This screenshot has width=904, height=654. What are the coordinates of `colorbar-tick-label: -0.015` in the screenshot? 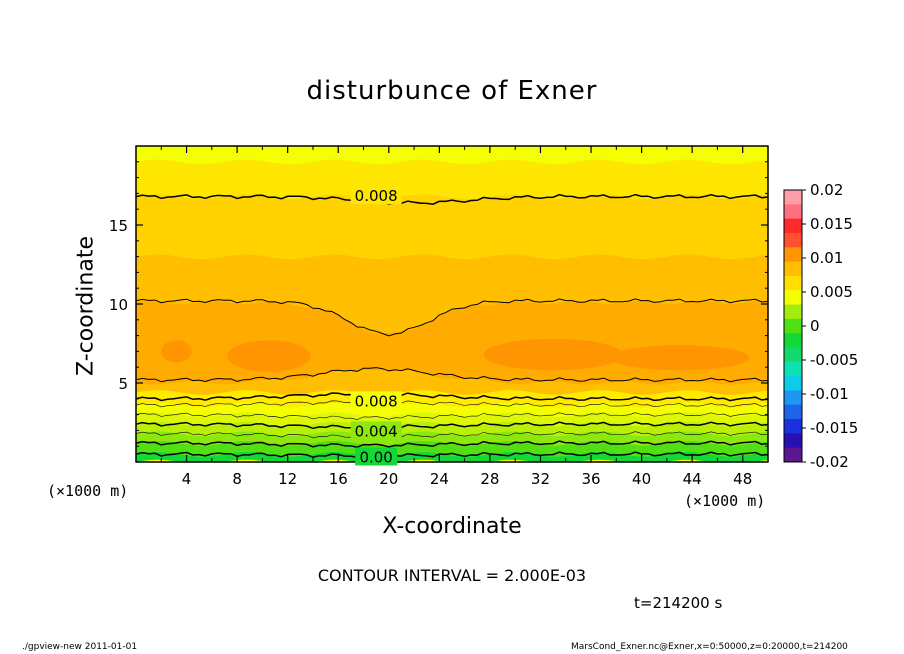 It's located at (834, 428).